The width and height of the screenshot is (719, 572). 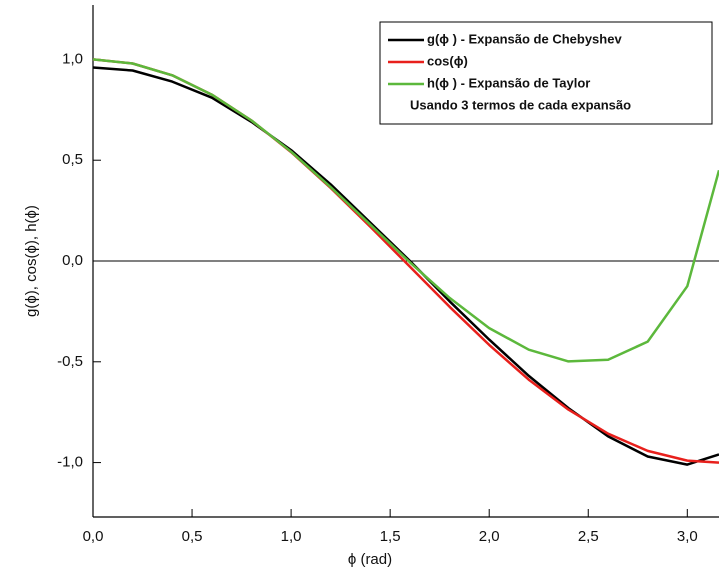 What do you see at coordinates (687, 536) in the screenshot?
I see `x-tick-label: 3,0` at bounding box center [687, 536].